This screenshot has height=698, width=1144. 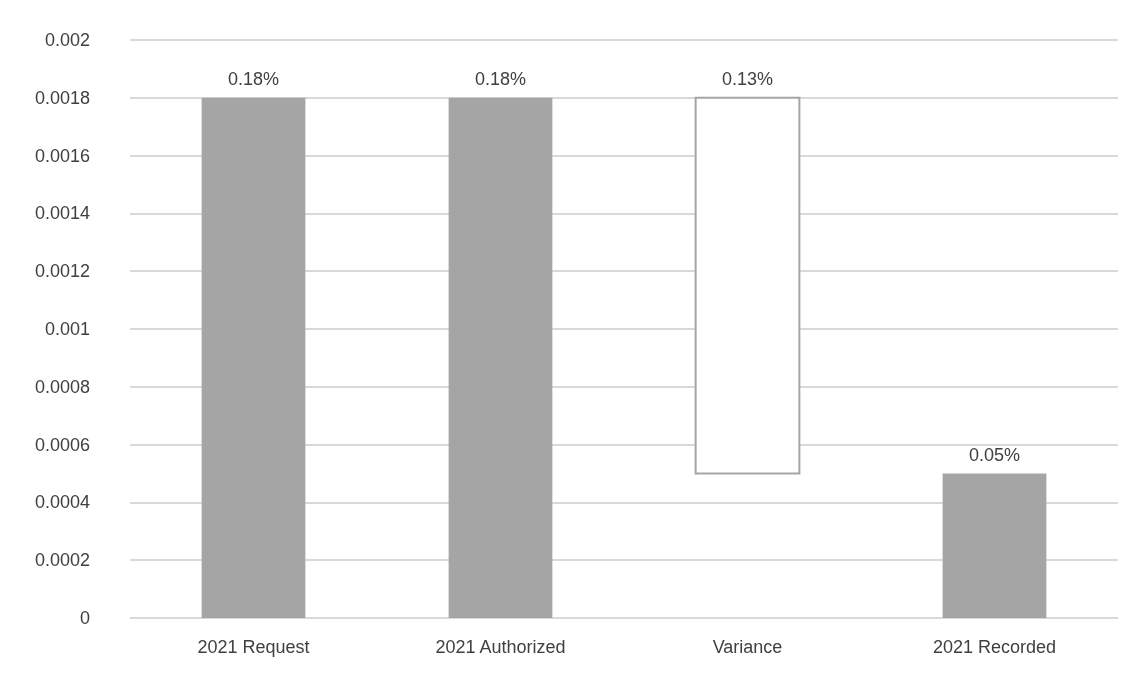 What do you see at coordinates (994, 647) in the screenshot?
I see `x-tick-label: 2021 Recorded` at bounding box center [994, 647].